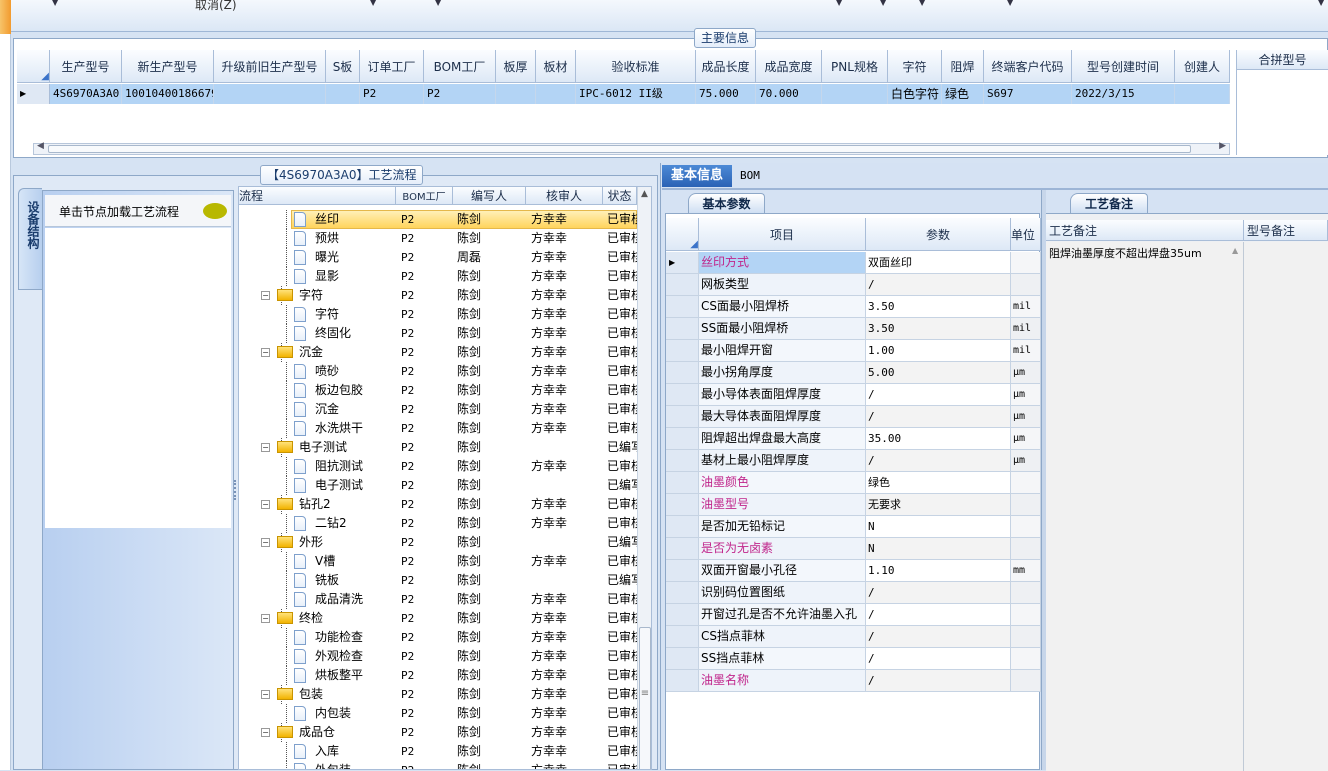 This screenshot has height=771, width=1328. Describe the element at coordinates (853, 571) in the screenshot. I see `param-row: 双面开窗最小孔径 1.10 mm` at that location.